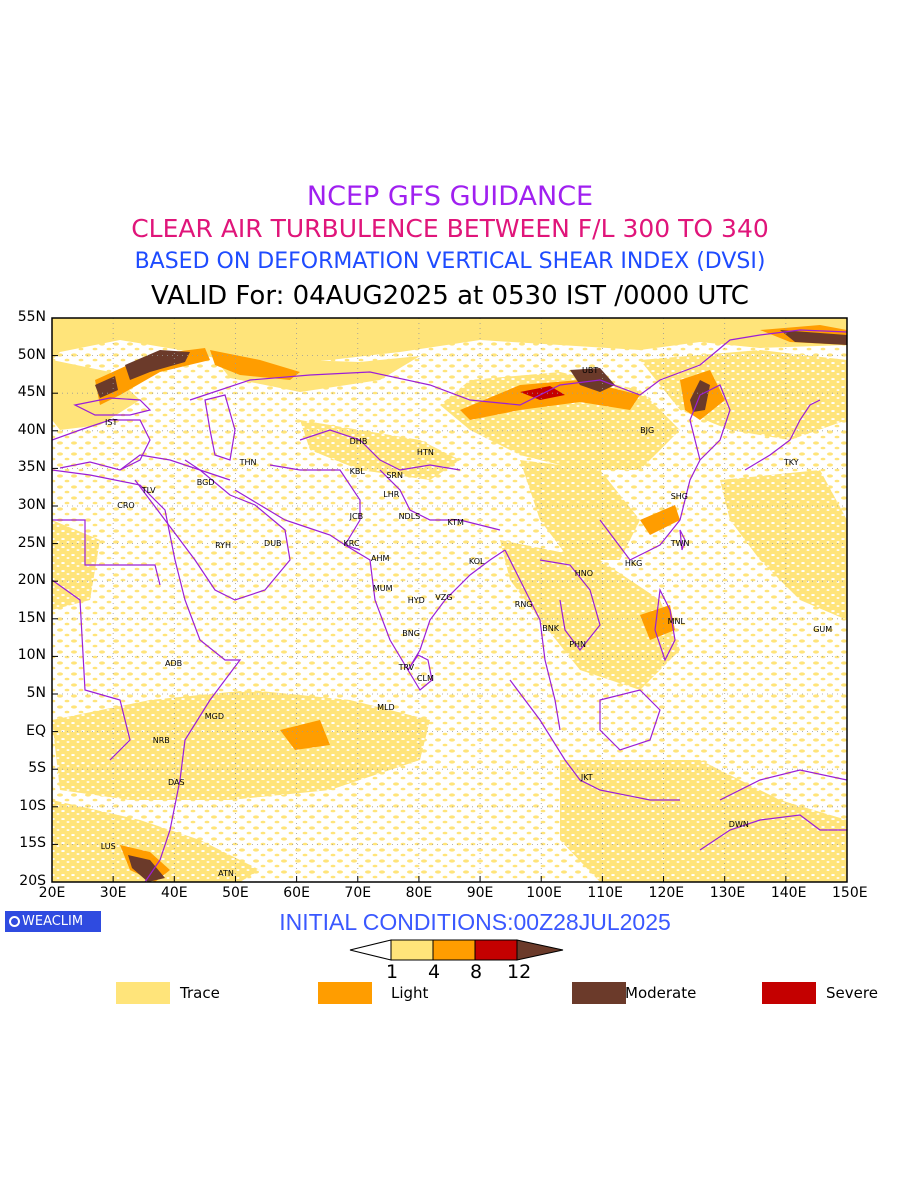  I want to click on y-tick-label: 50N, so click(31, 354).